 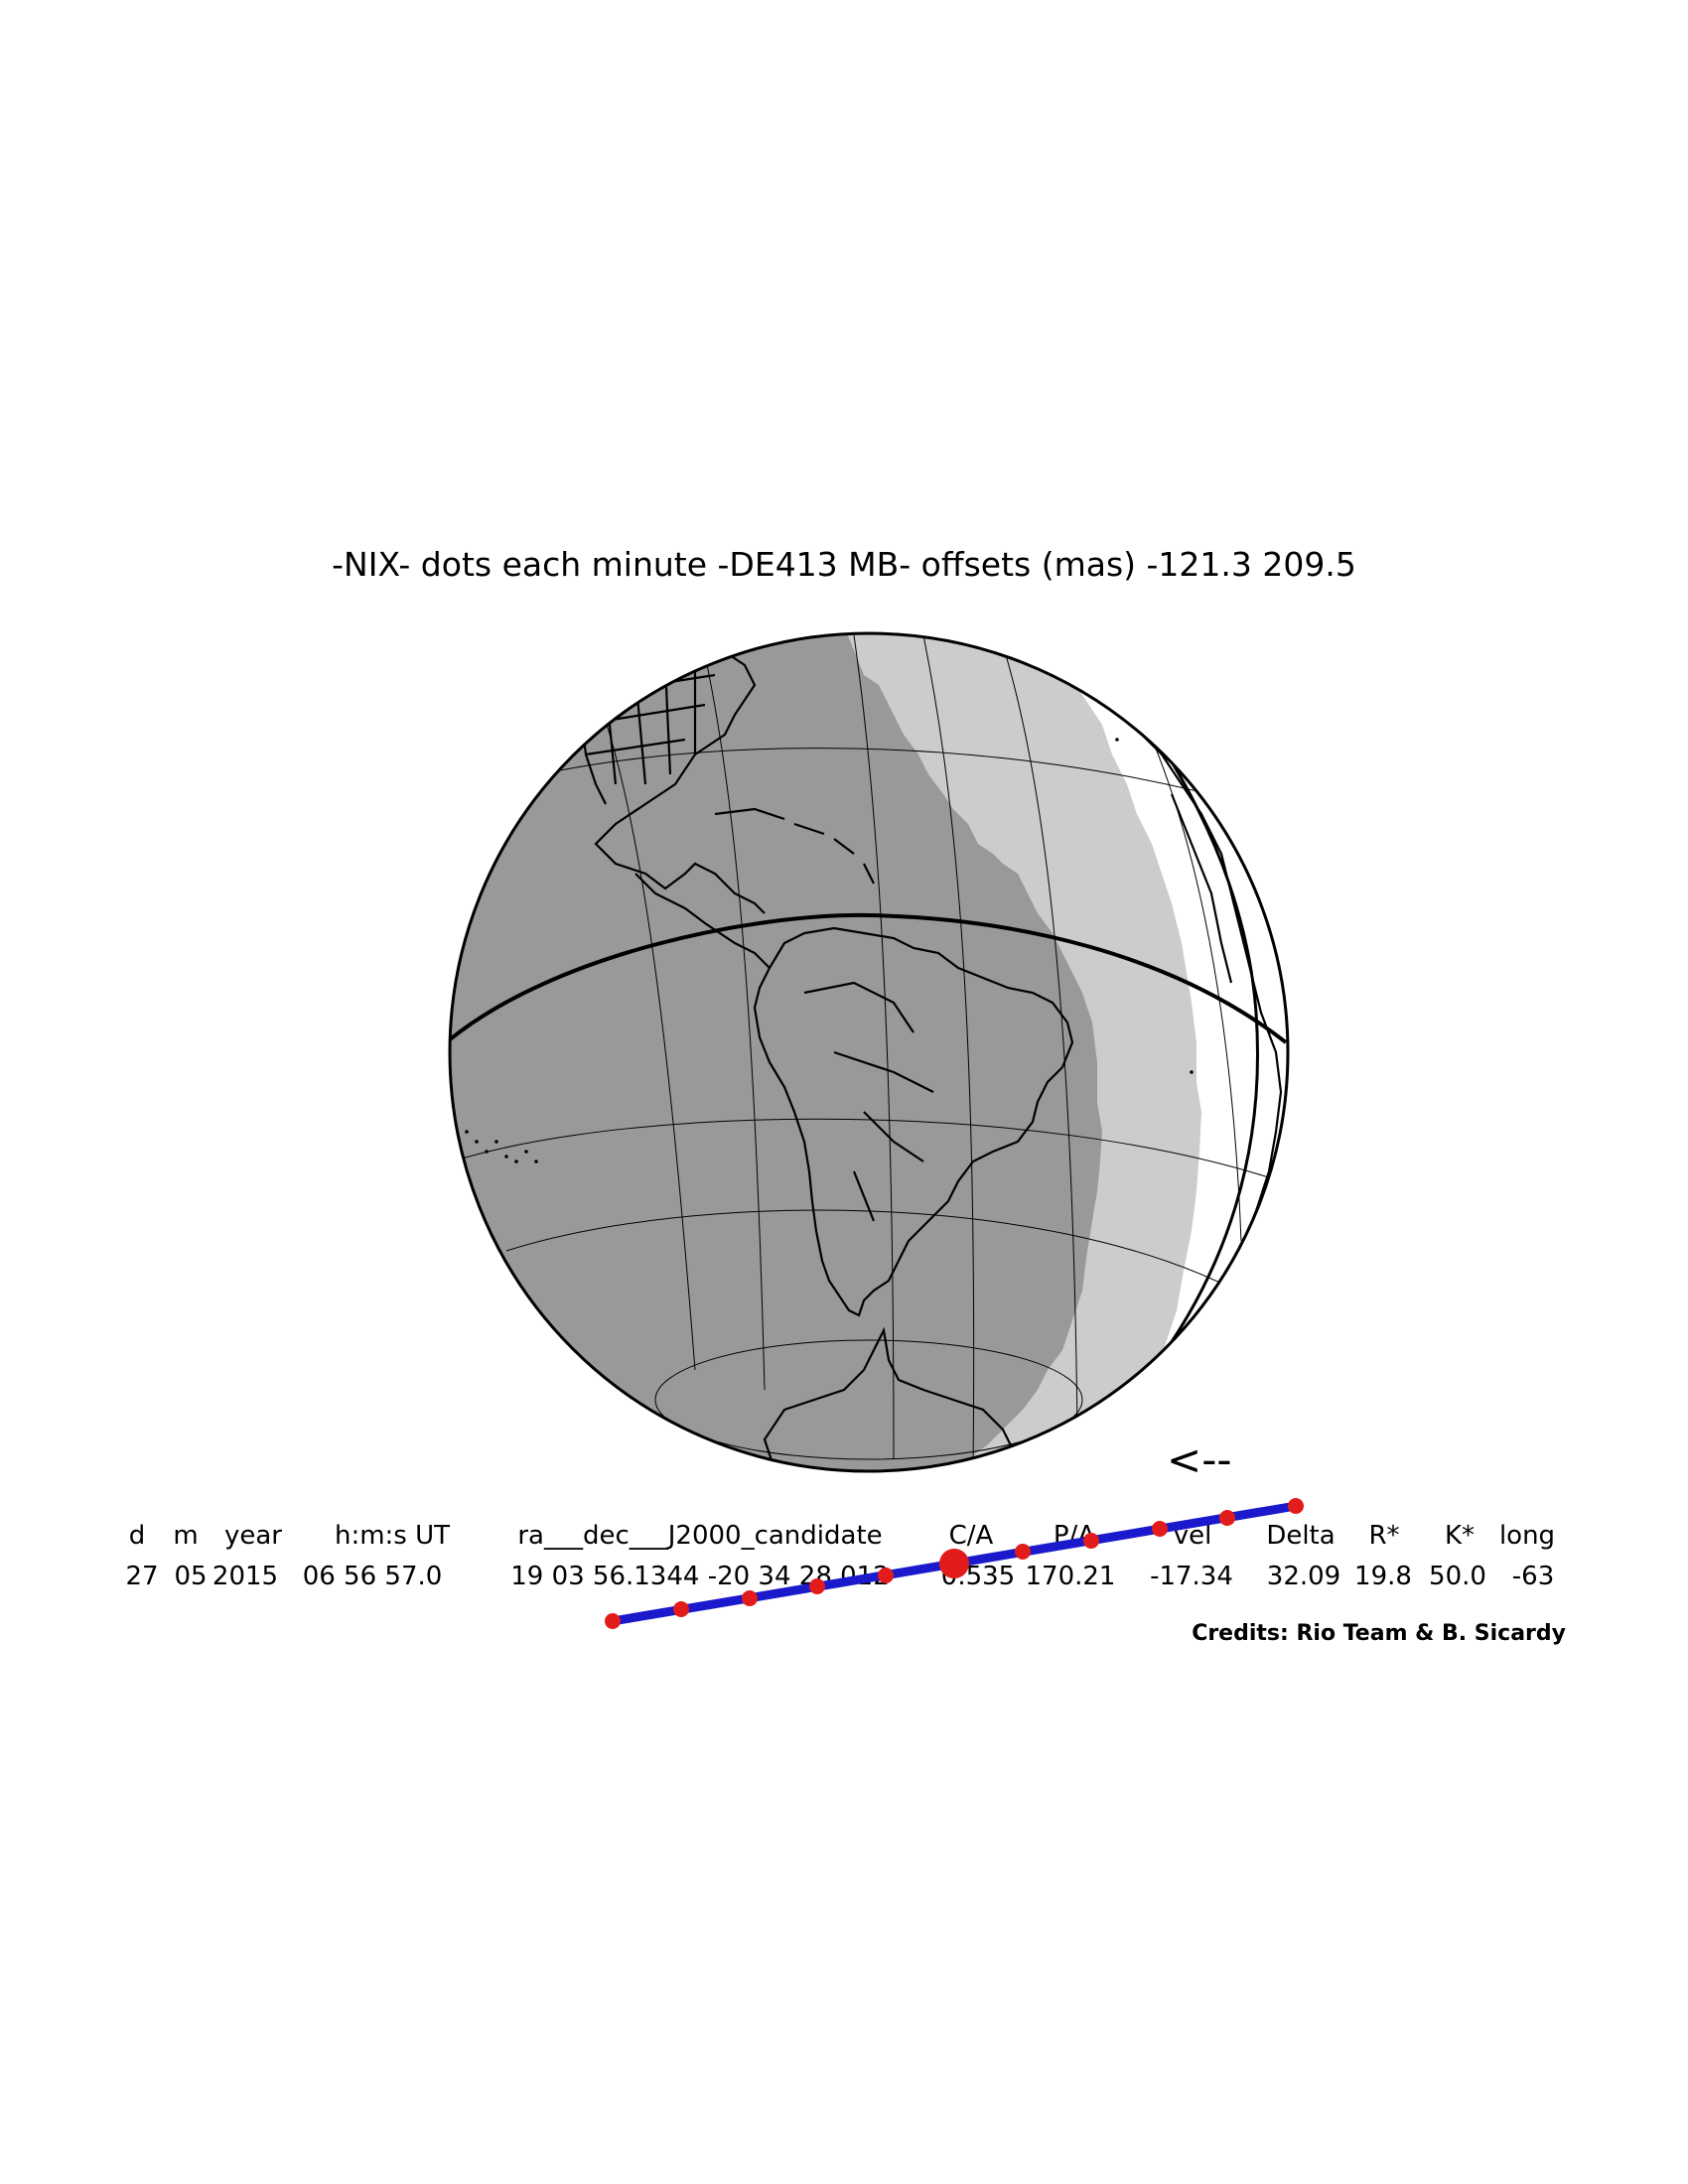 I want to click on value-r: 19.8, so click(x=1383, y=1576).